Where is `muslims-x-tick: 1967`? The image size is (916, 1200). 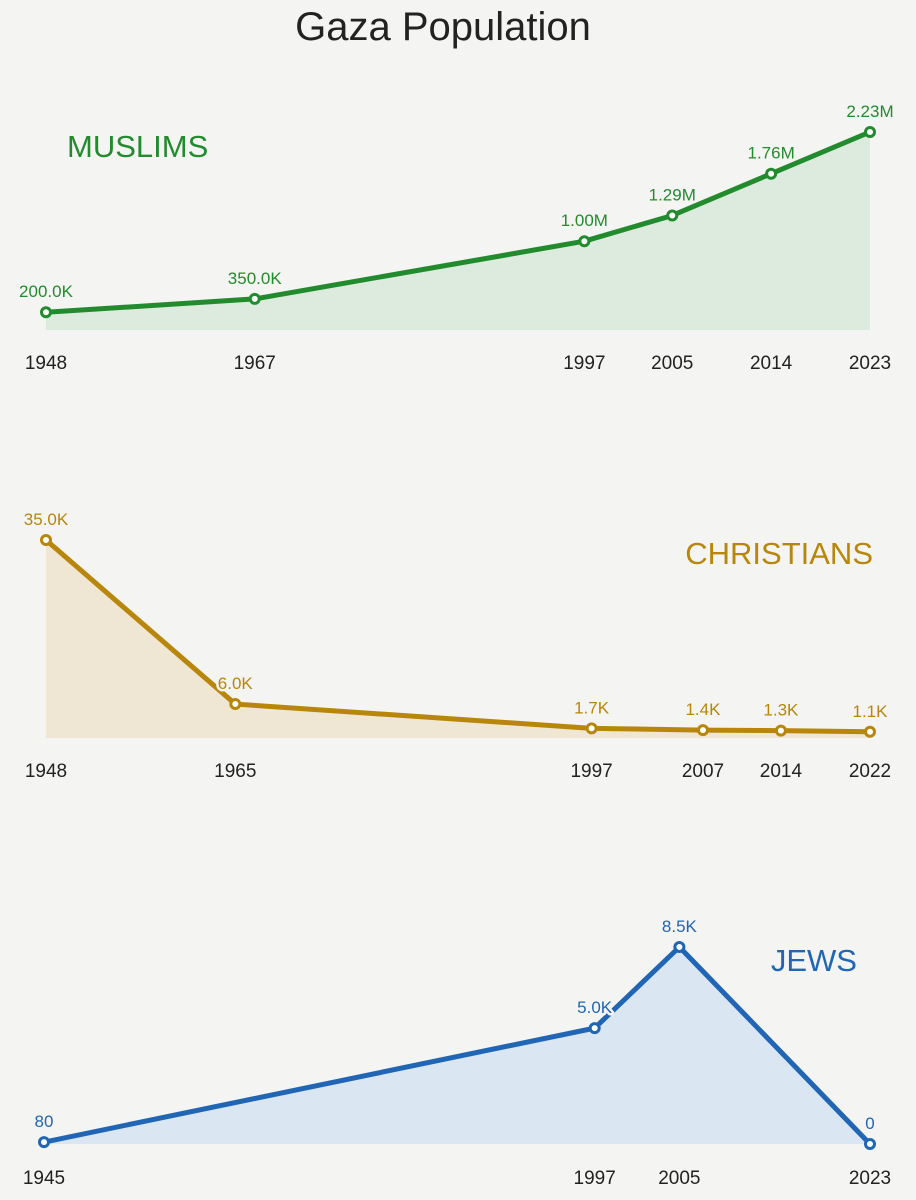
muslims-x-tick: 1967 is located at coordinates (255, 363).